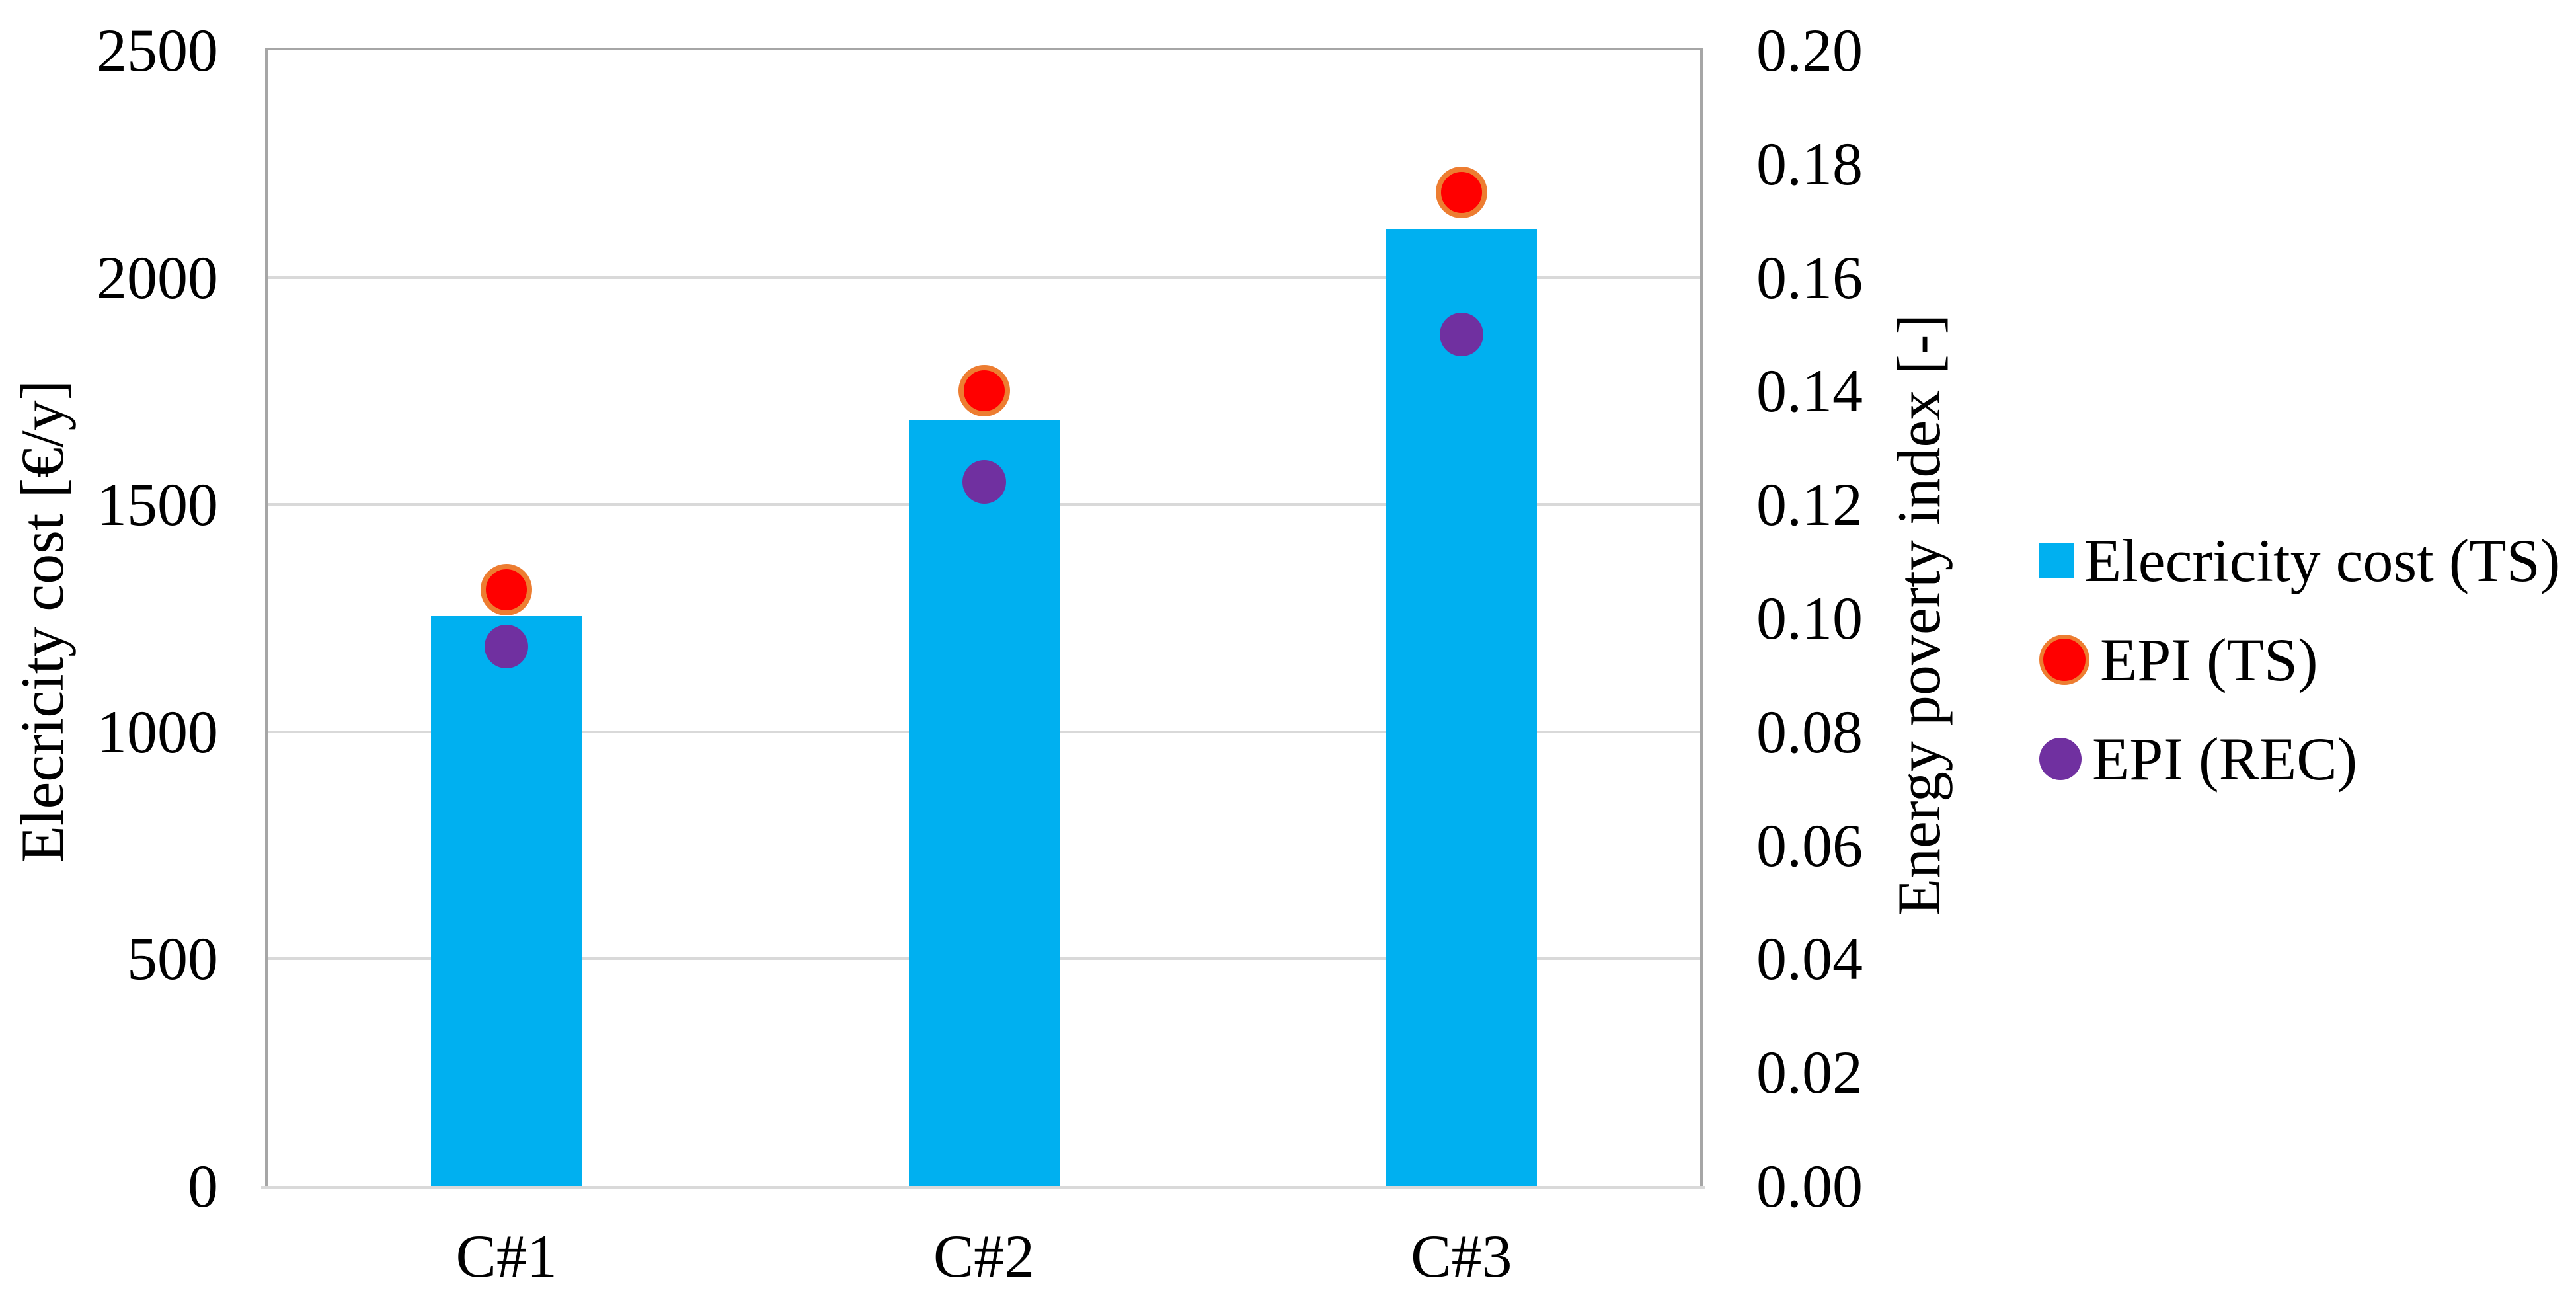  I want to click on right-axis-tick: 0.06, so click(1809, 845).